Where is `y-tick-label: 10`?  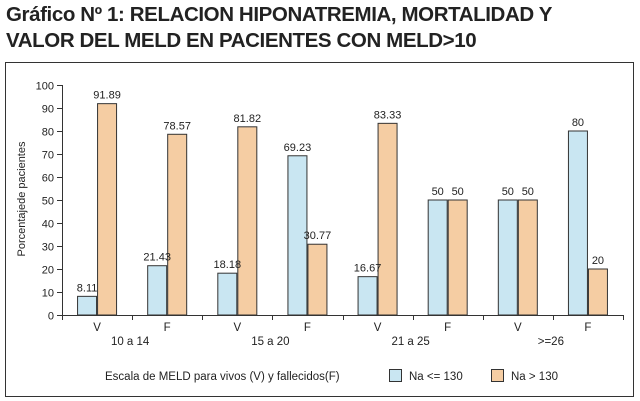 y-tick-label: 10 is located at coordinates (48, 294).